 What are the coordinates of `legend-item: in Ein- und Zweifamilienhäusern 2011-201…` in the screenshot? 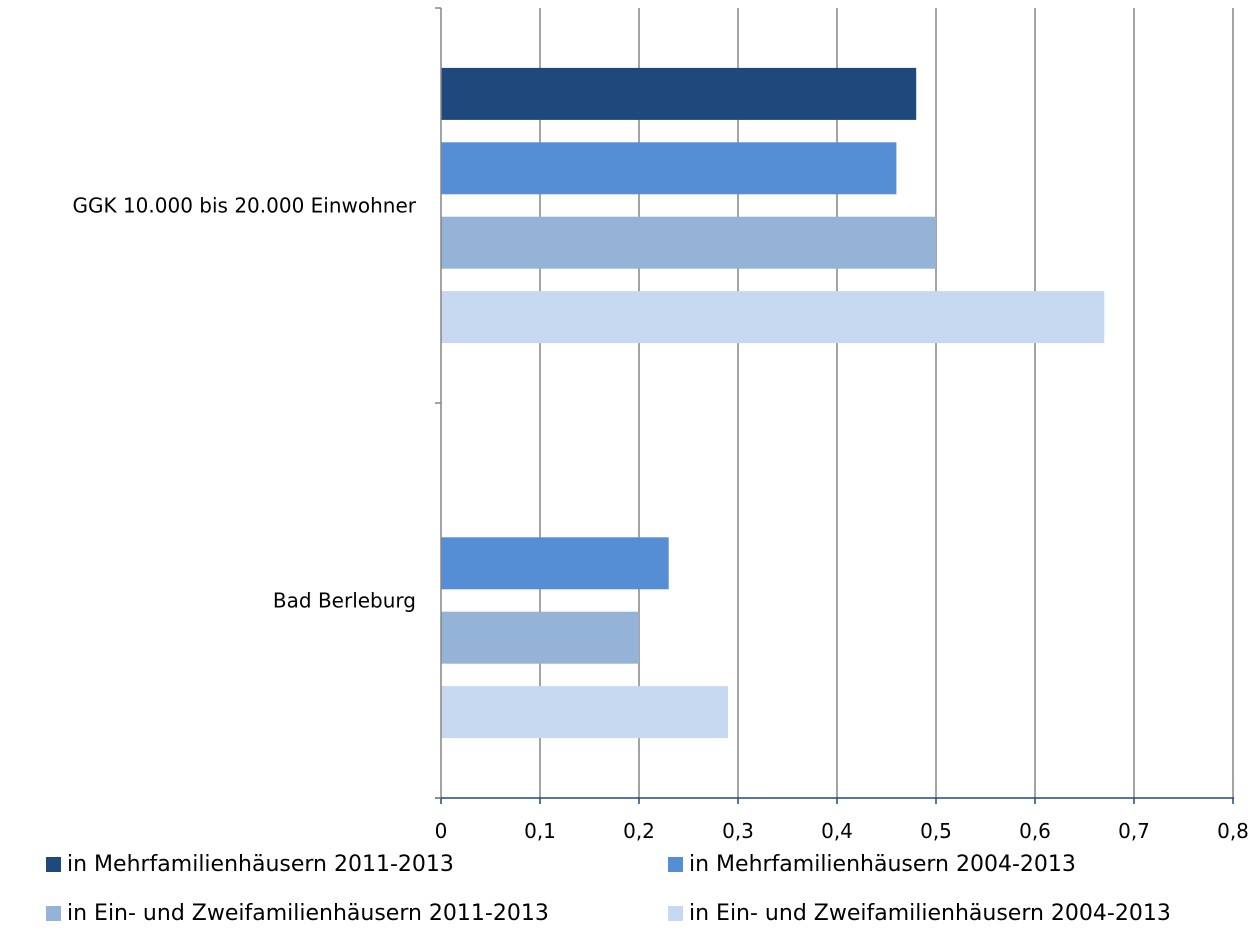 It's located at (297, 913).